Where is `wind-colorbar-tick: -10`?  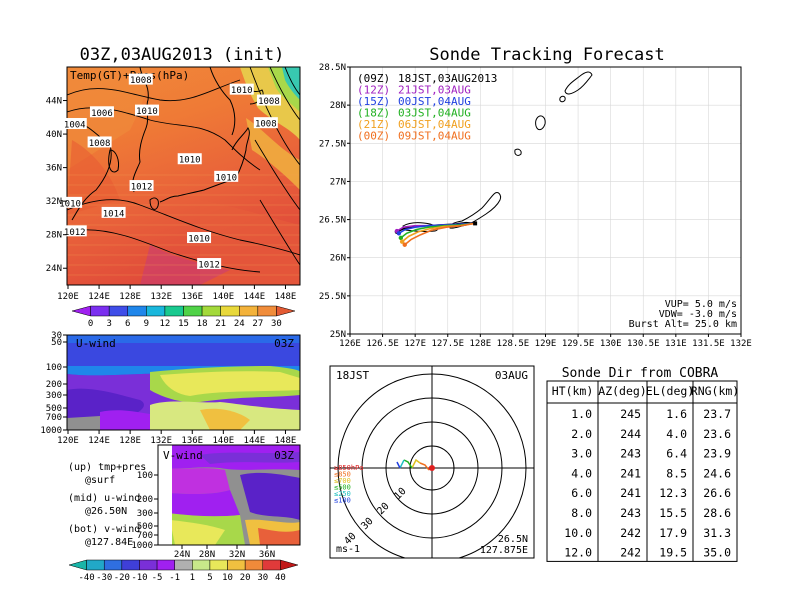 wind-colorbar-tick: -10 is located at coordinates (139, 578).